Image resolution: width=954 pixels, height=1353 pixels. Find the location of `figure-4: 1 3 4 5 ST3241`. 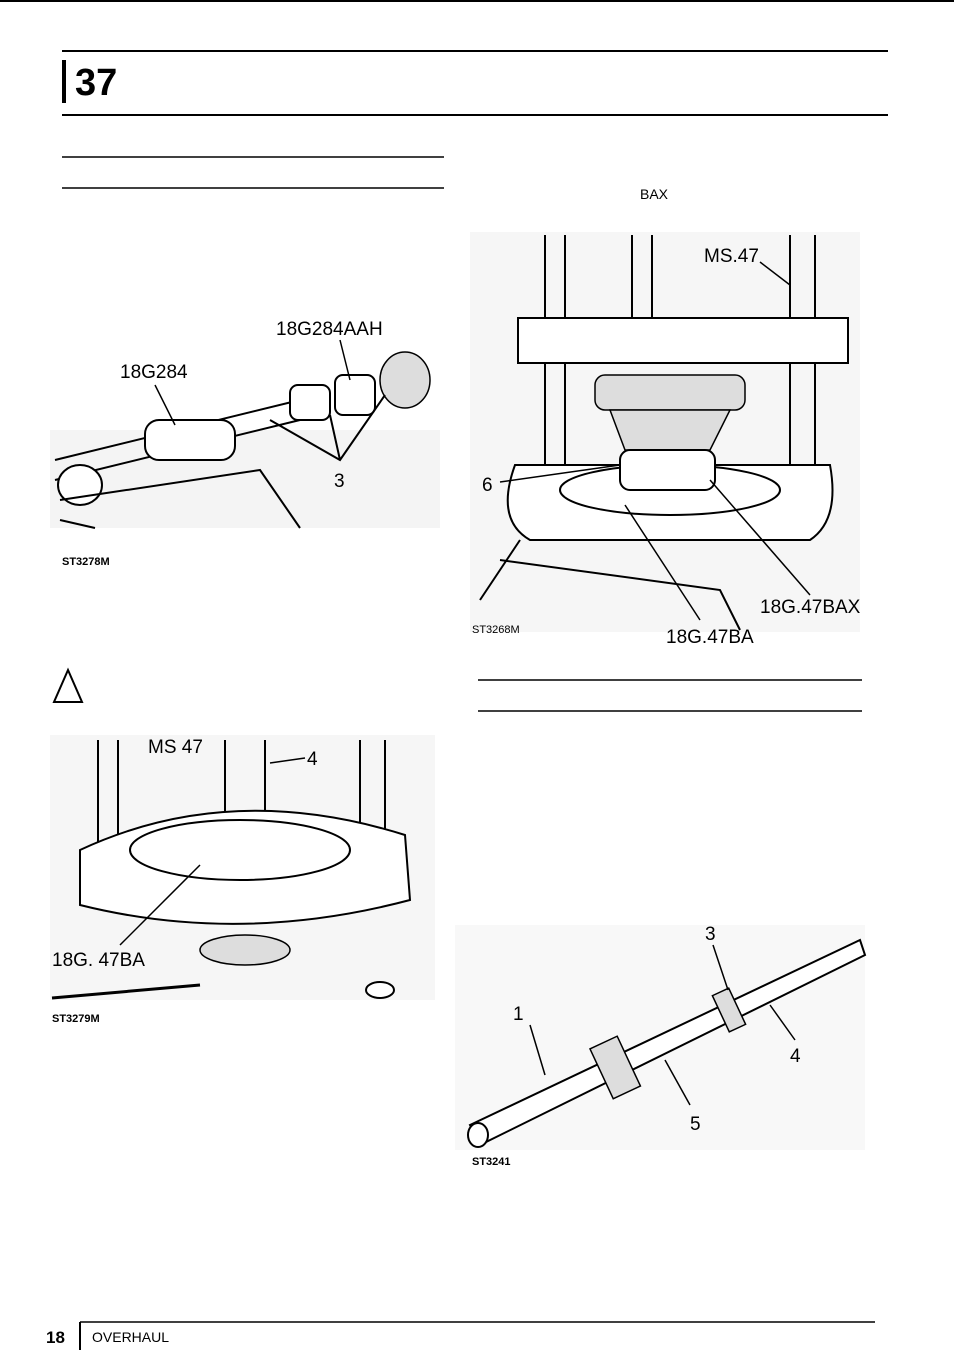

figure-4: 1 3 4 5 ST3241 is located at coordinates (661, 1046).